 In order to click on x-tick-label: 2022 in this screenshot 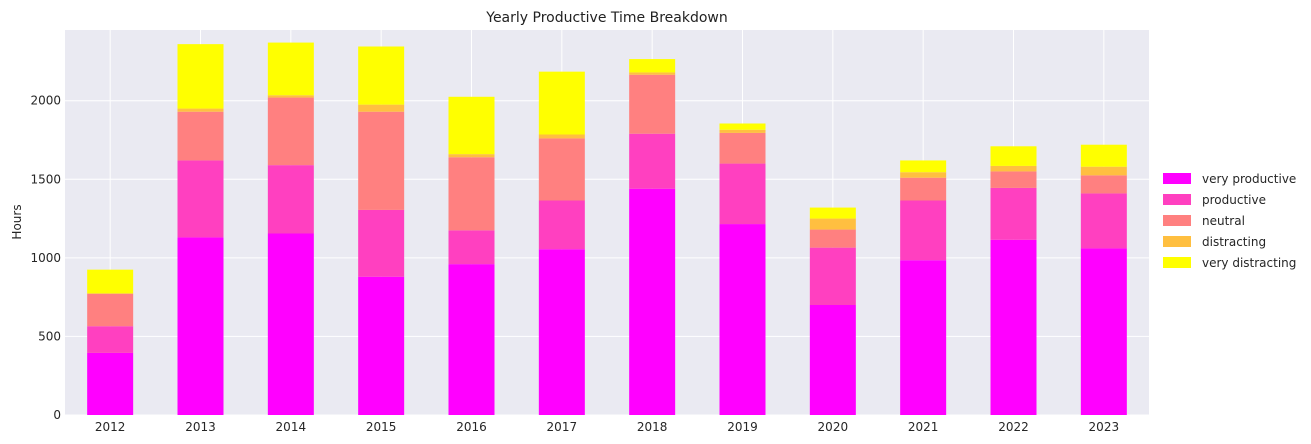, I will do `click(1013, 427)`.